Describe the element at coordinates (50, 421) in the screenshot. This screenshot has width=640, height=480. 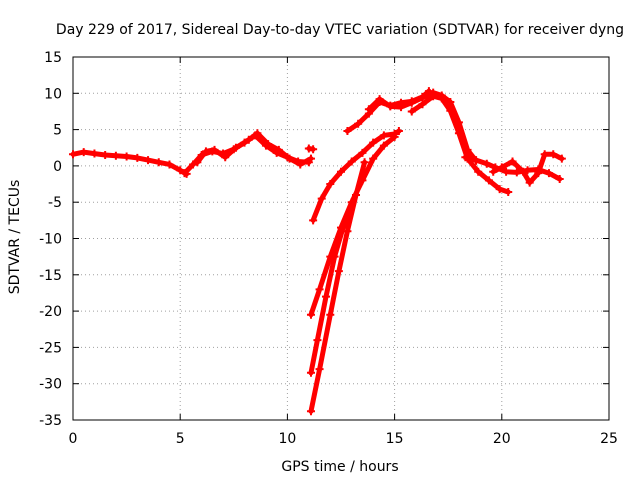
I see `y-tick-label: -35` at that location.